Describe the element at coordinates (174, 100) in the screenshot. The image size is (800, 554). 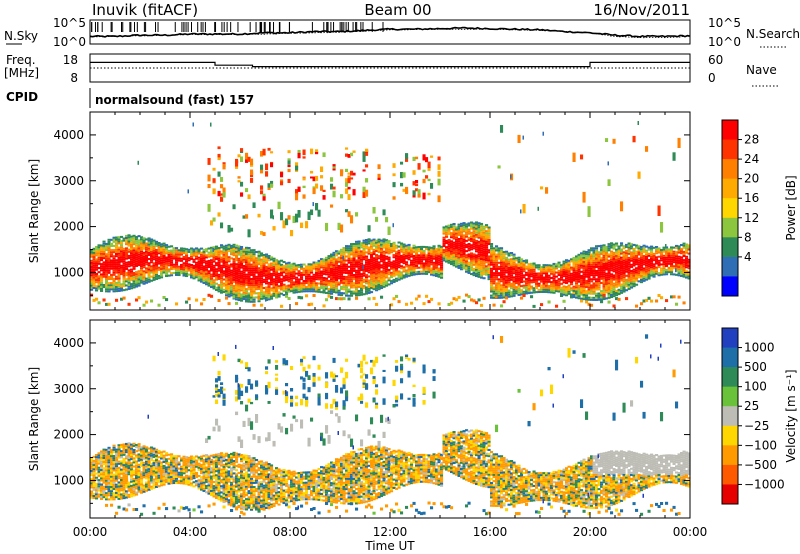
I see `cpid-text: normalsound (fast) 157` at that location.